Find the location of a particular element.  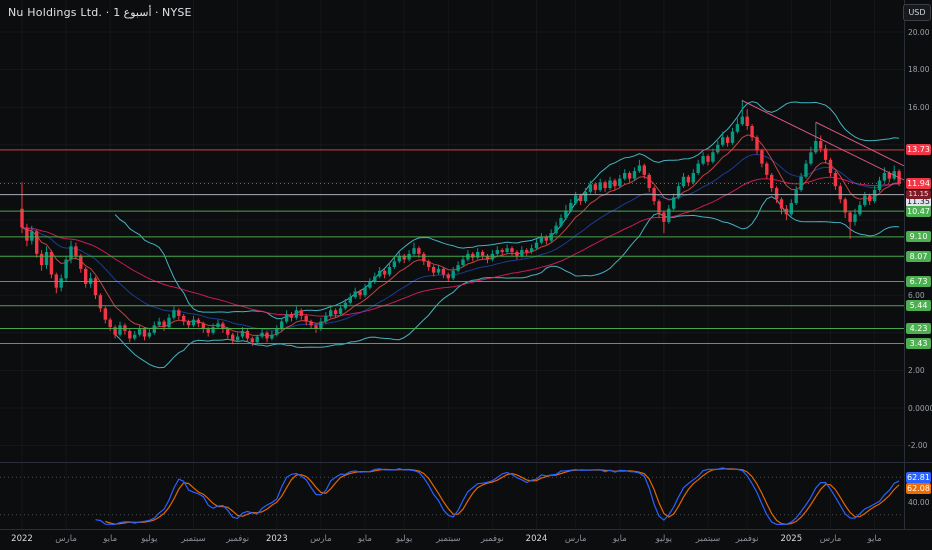

currency-button: USD is located at coordinates (917, 12).